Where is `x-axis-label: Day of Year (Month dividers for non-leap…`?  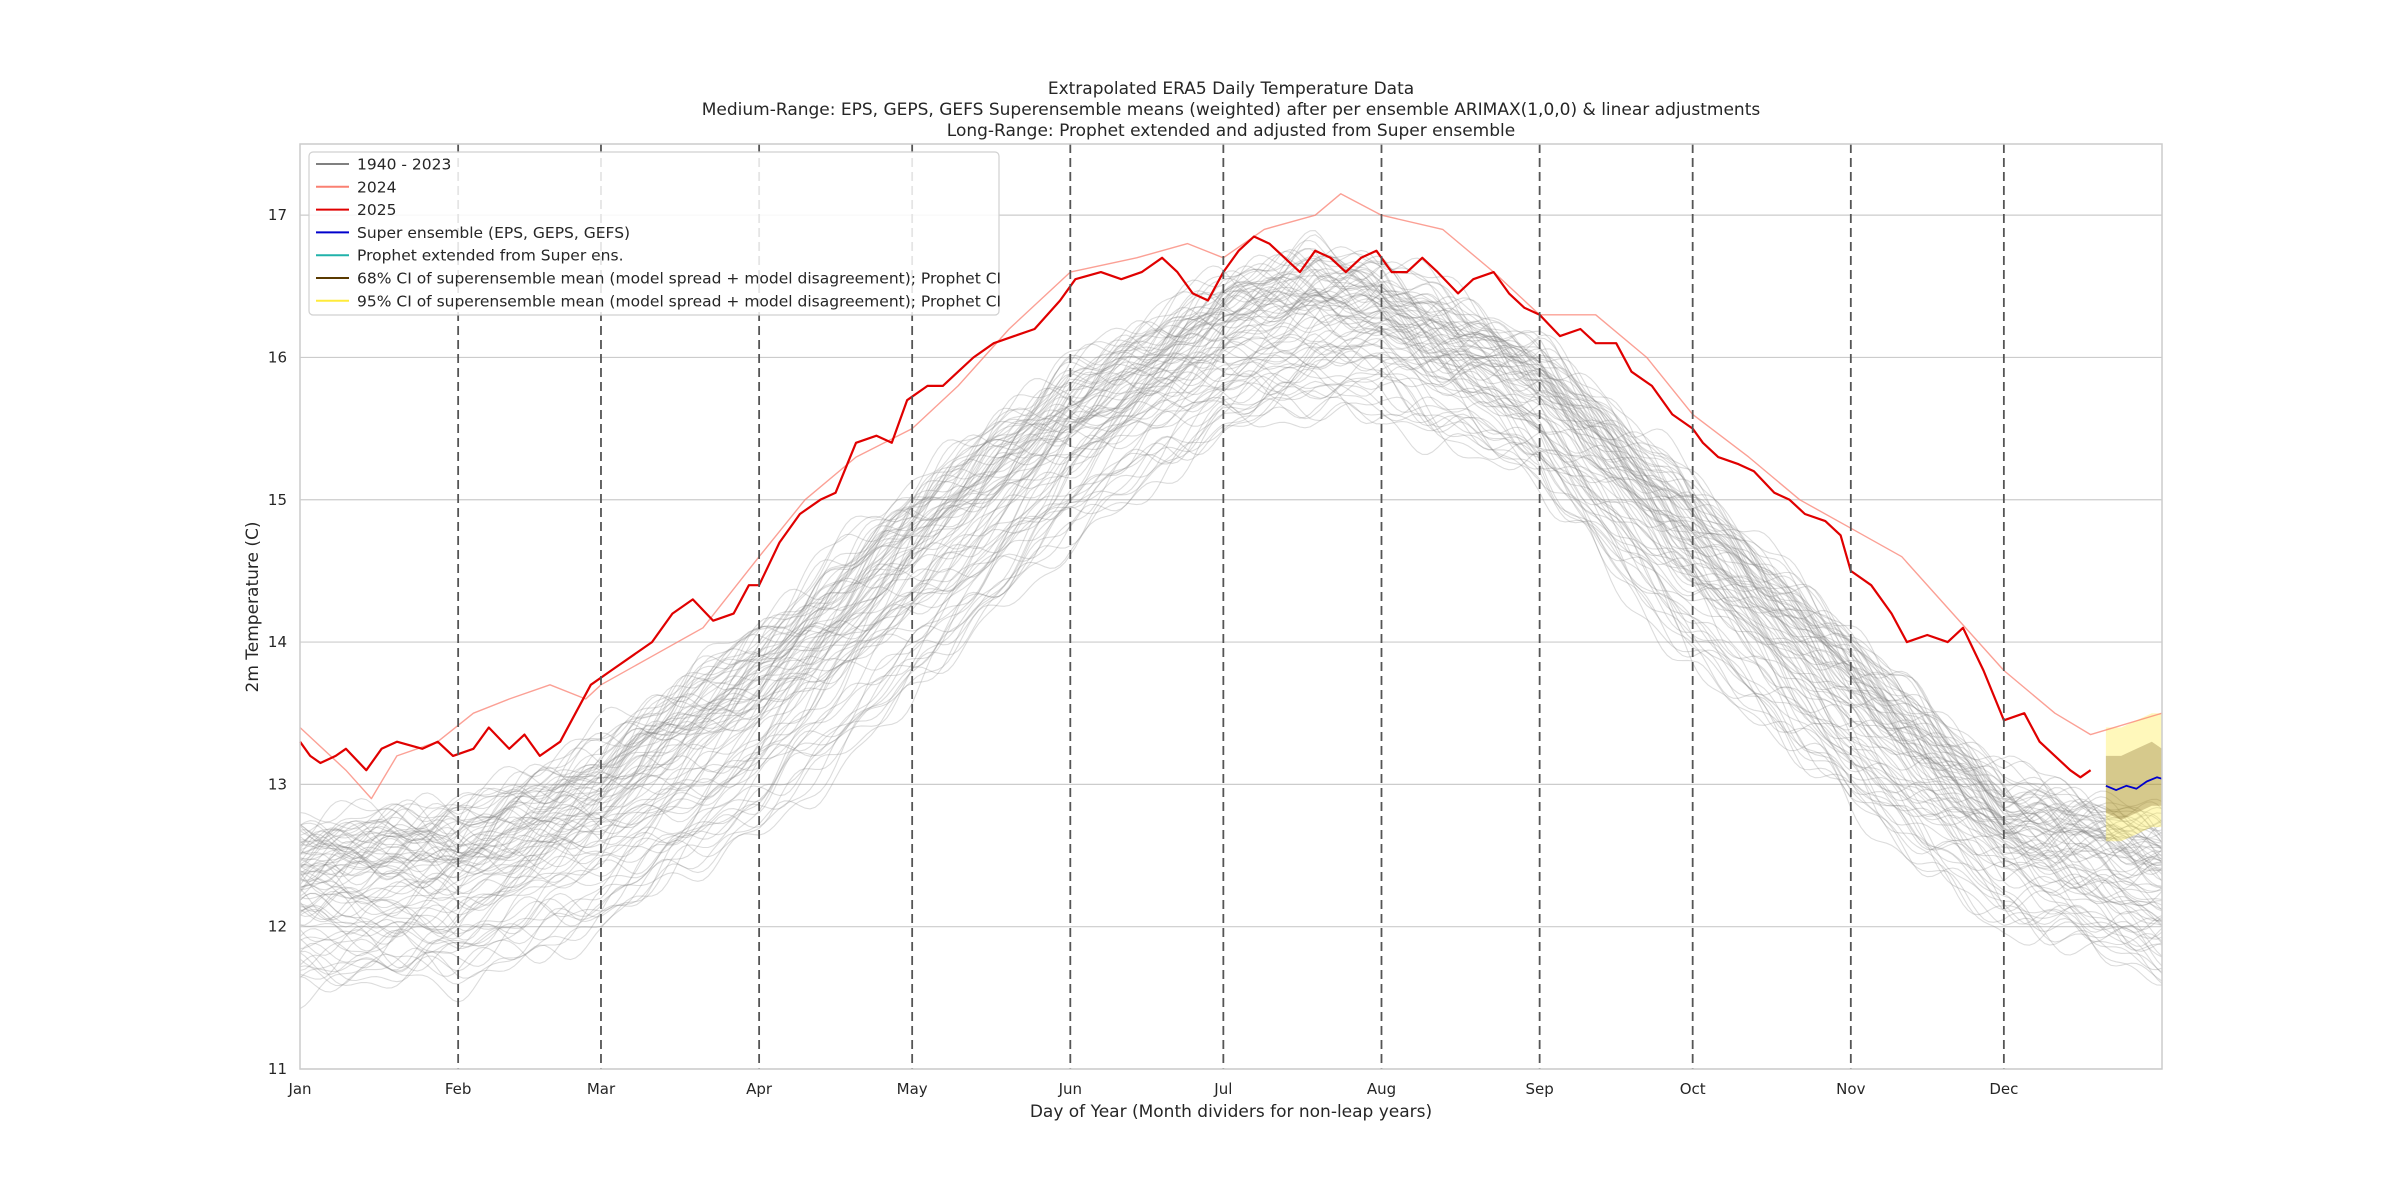 x-axis-label: Day of Year (Month dividers for non-leap… is located at coordinates (1231, 1112).